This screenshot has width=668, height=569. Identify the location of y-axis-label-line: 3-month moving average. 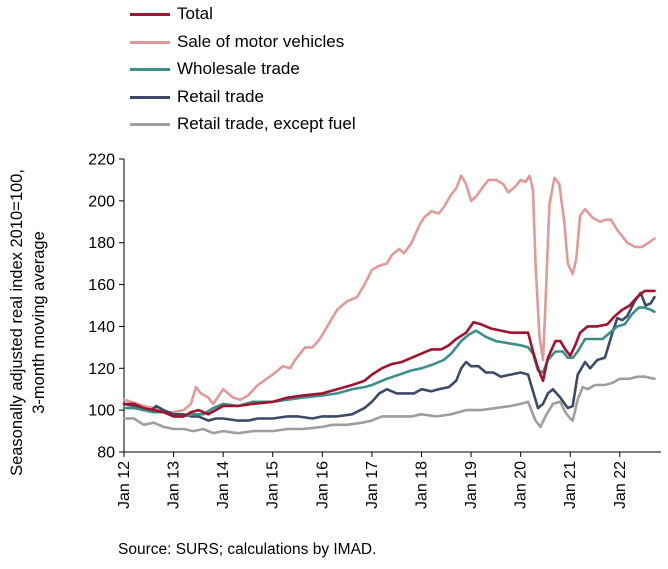
(39, 322).